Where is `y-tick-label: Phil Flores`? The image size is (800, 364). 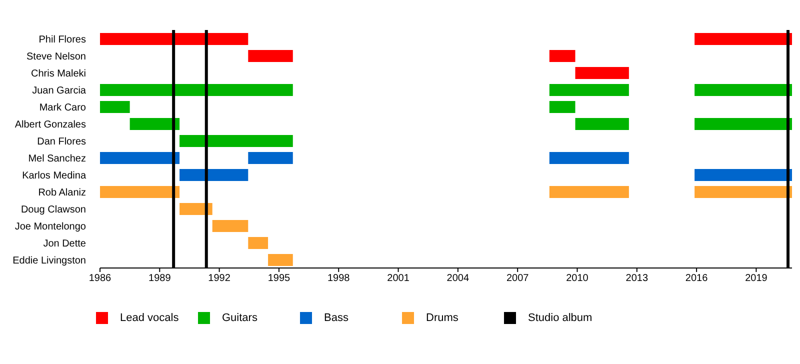
y-tick-label: Phil Flores is located at coordinates (62, 40).